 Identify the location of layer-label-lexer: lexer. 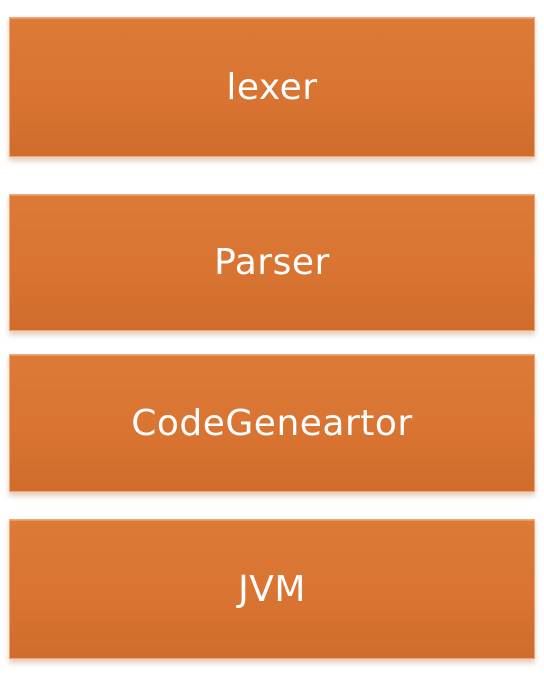
(272, 87).